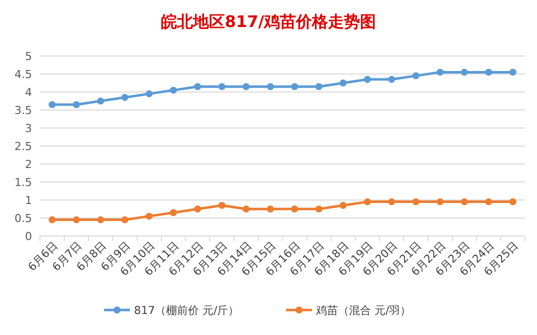 This screenshot has width=537, height=335. What do you see at coordinates (23, 218) in the screenshot?
I see `y-tick-label: 0.5` at bounding box center [23, 218].